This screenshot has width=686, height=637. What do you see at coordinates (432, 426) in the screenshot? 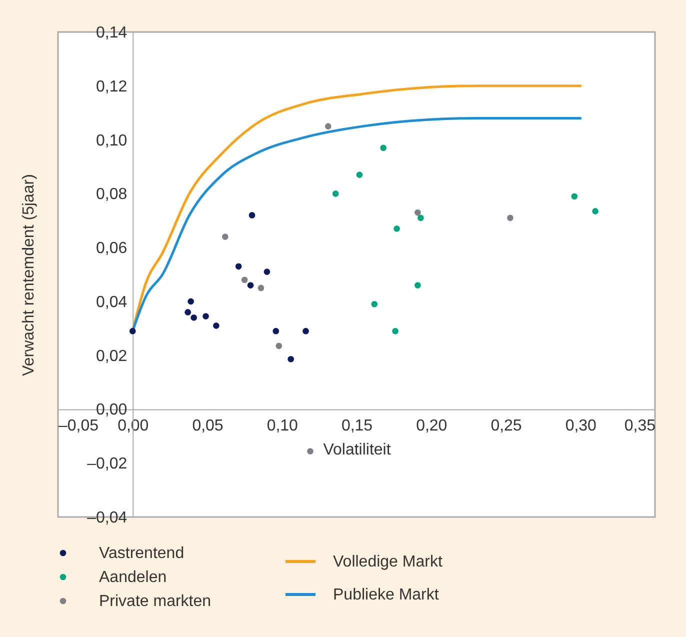
I see `x-tick-label: 0,20` at bounding box center [432, 426].